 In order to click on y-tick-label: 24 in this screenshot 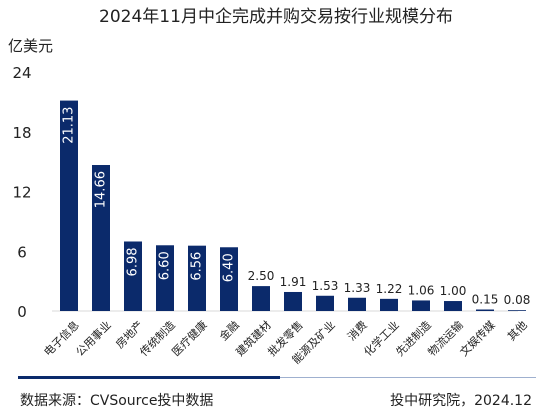, I will do `click(21, 73)`.